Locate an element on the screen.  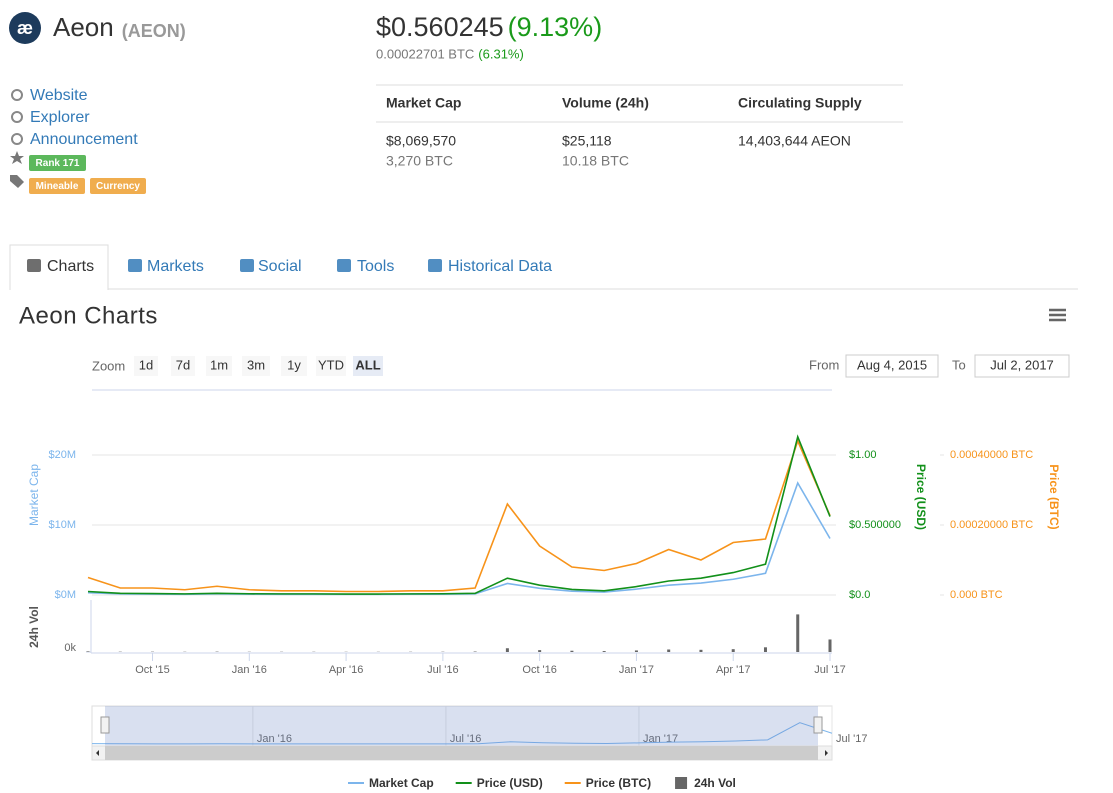
link: Announcement is located at coordinates (84, 139).